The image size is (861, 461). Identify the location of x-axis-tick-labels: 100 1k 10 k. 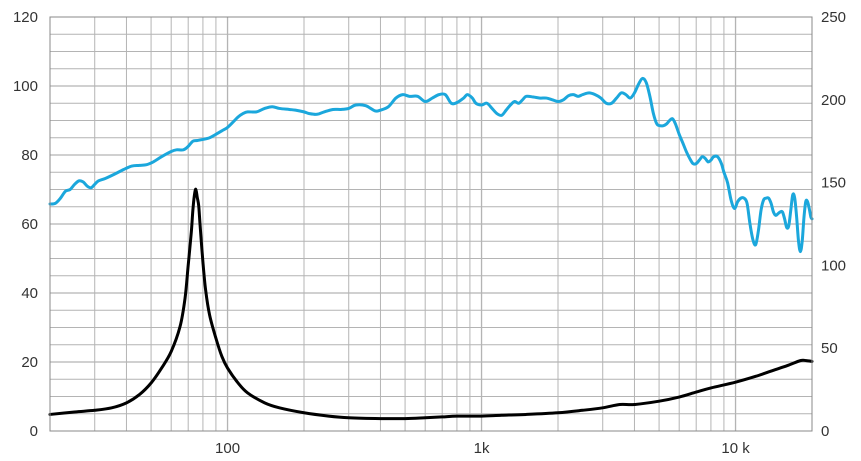
(482, 448).